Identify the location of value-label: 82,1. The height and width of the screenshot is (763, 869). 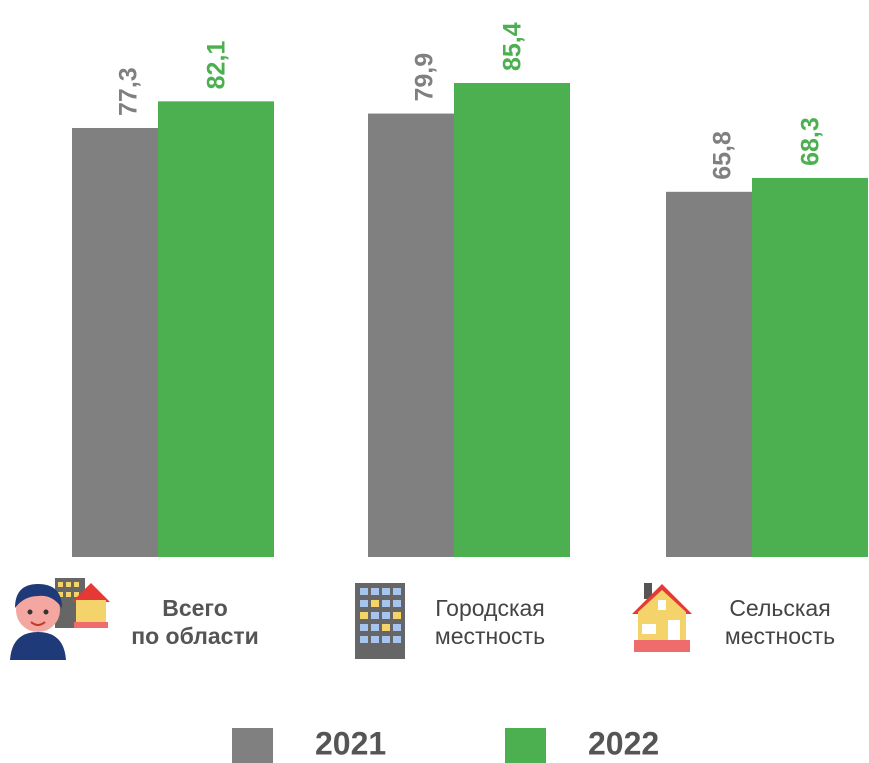
(217, 65).